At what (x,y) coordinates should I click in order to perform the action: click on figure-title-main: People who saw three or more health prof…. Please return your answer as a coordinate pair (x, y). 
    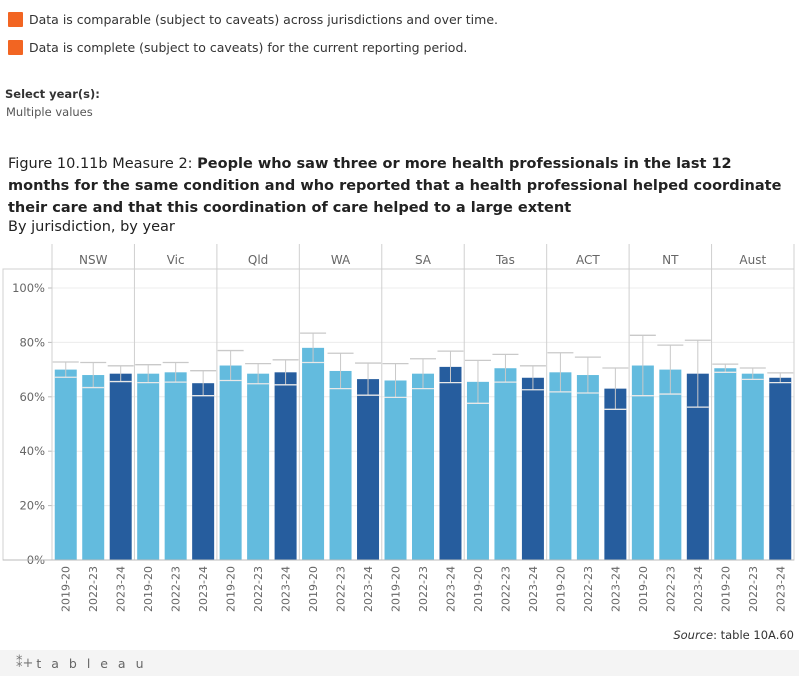
    Looking at the image, I should click on (395, 186).